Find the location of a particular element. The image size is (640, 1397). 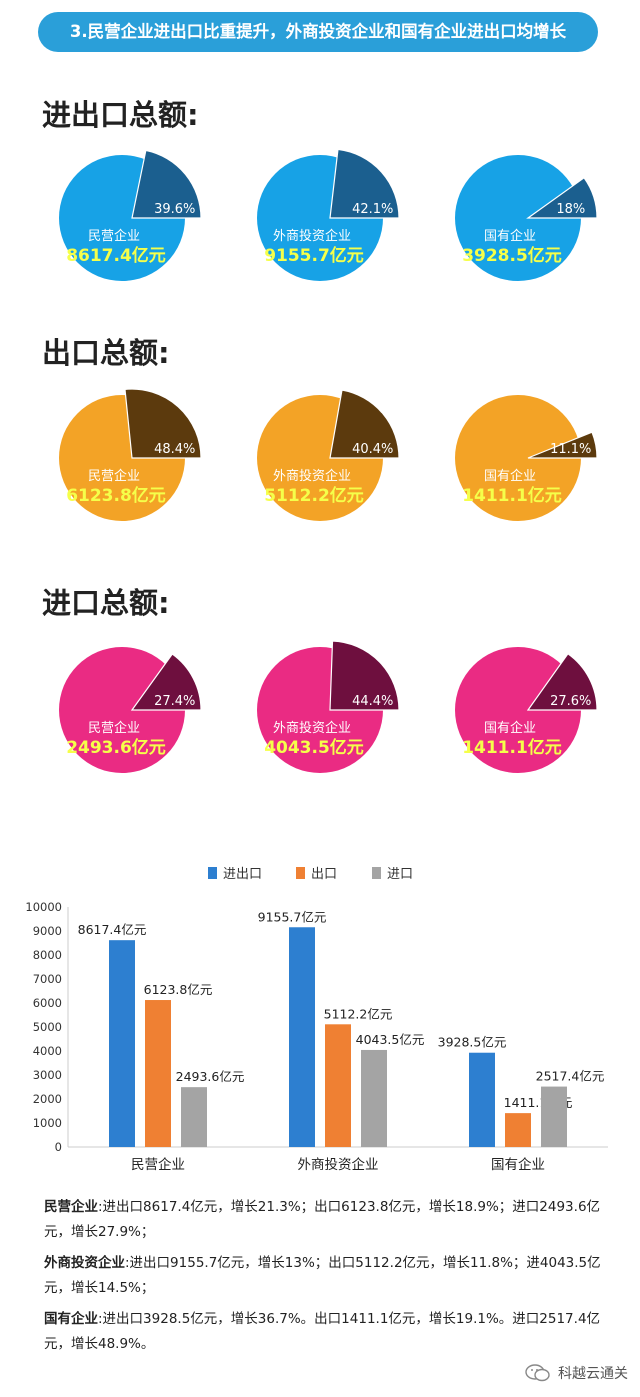

pie-share-label: 27.4% is located at coordinates (174, 701).